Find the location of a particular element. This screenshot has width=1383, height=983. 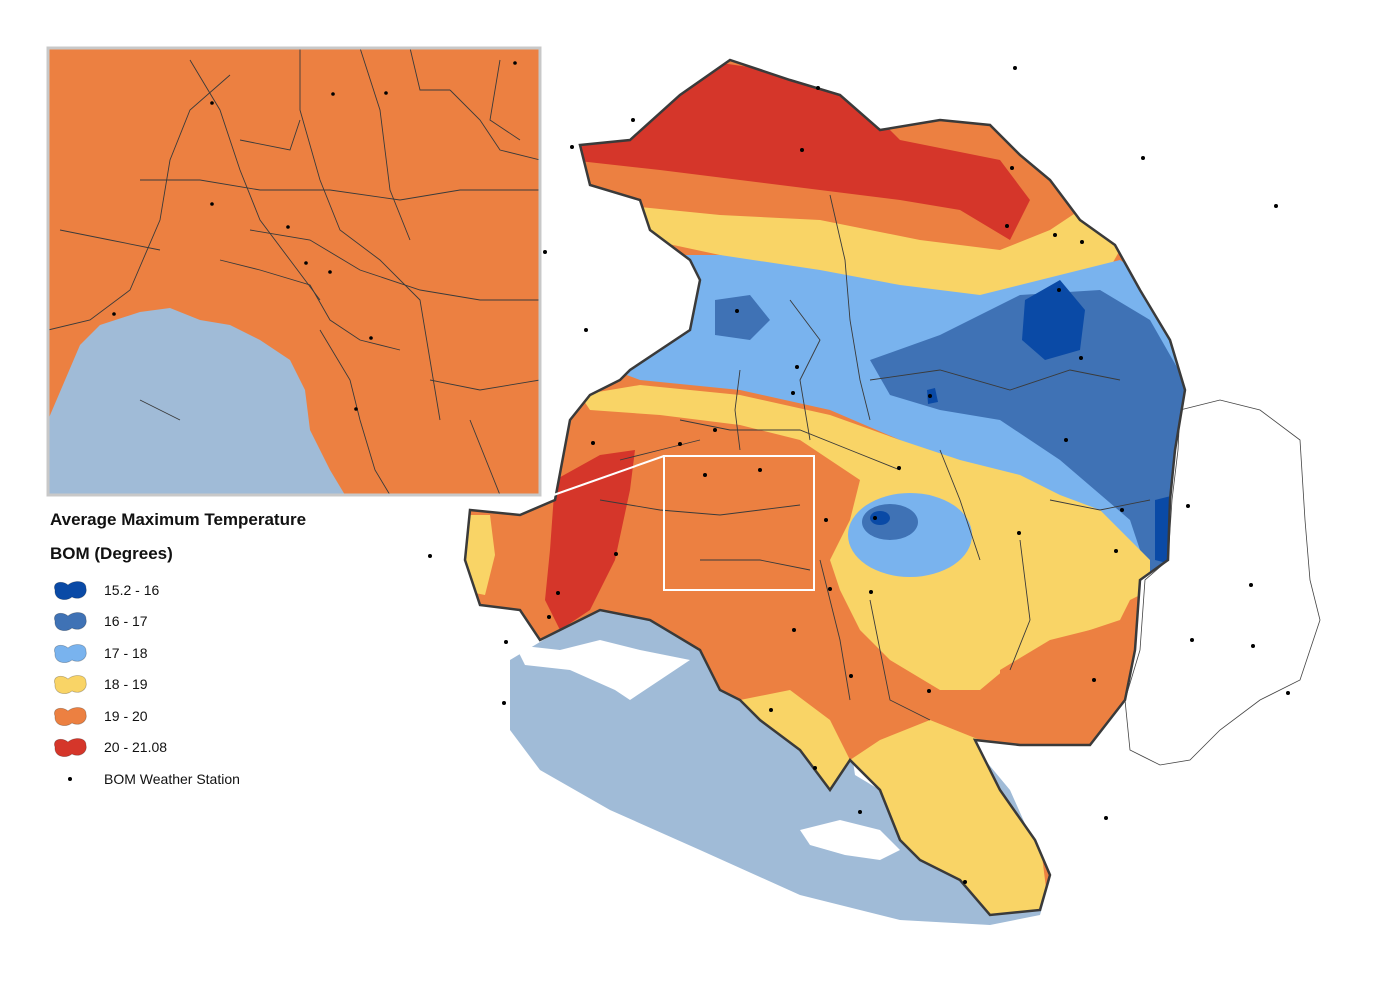

legend-item-label: BOM Weather Station is located at coordinates (172, 778).